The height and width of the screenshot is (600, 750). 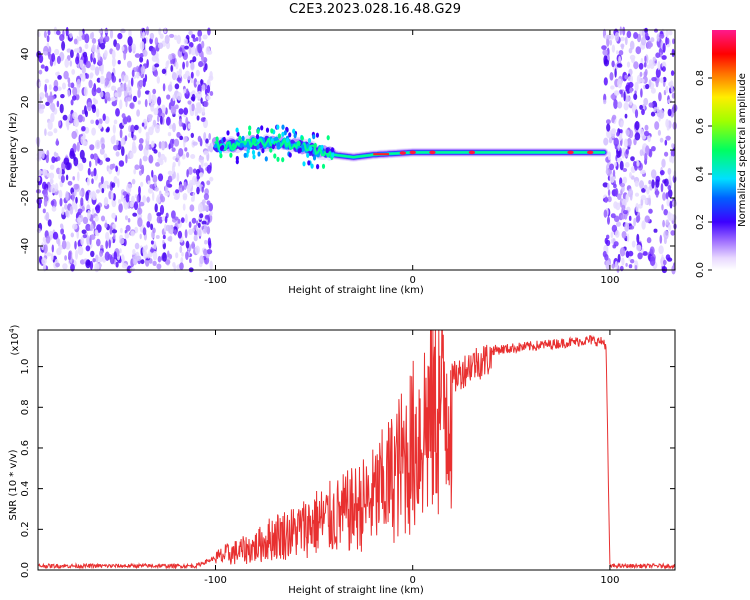 What do you see at coordinates (700, 222) in the screenshot?
I see `colorbar-tick-label: 0.2` at bounding box center [700, 222].